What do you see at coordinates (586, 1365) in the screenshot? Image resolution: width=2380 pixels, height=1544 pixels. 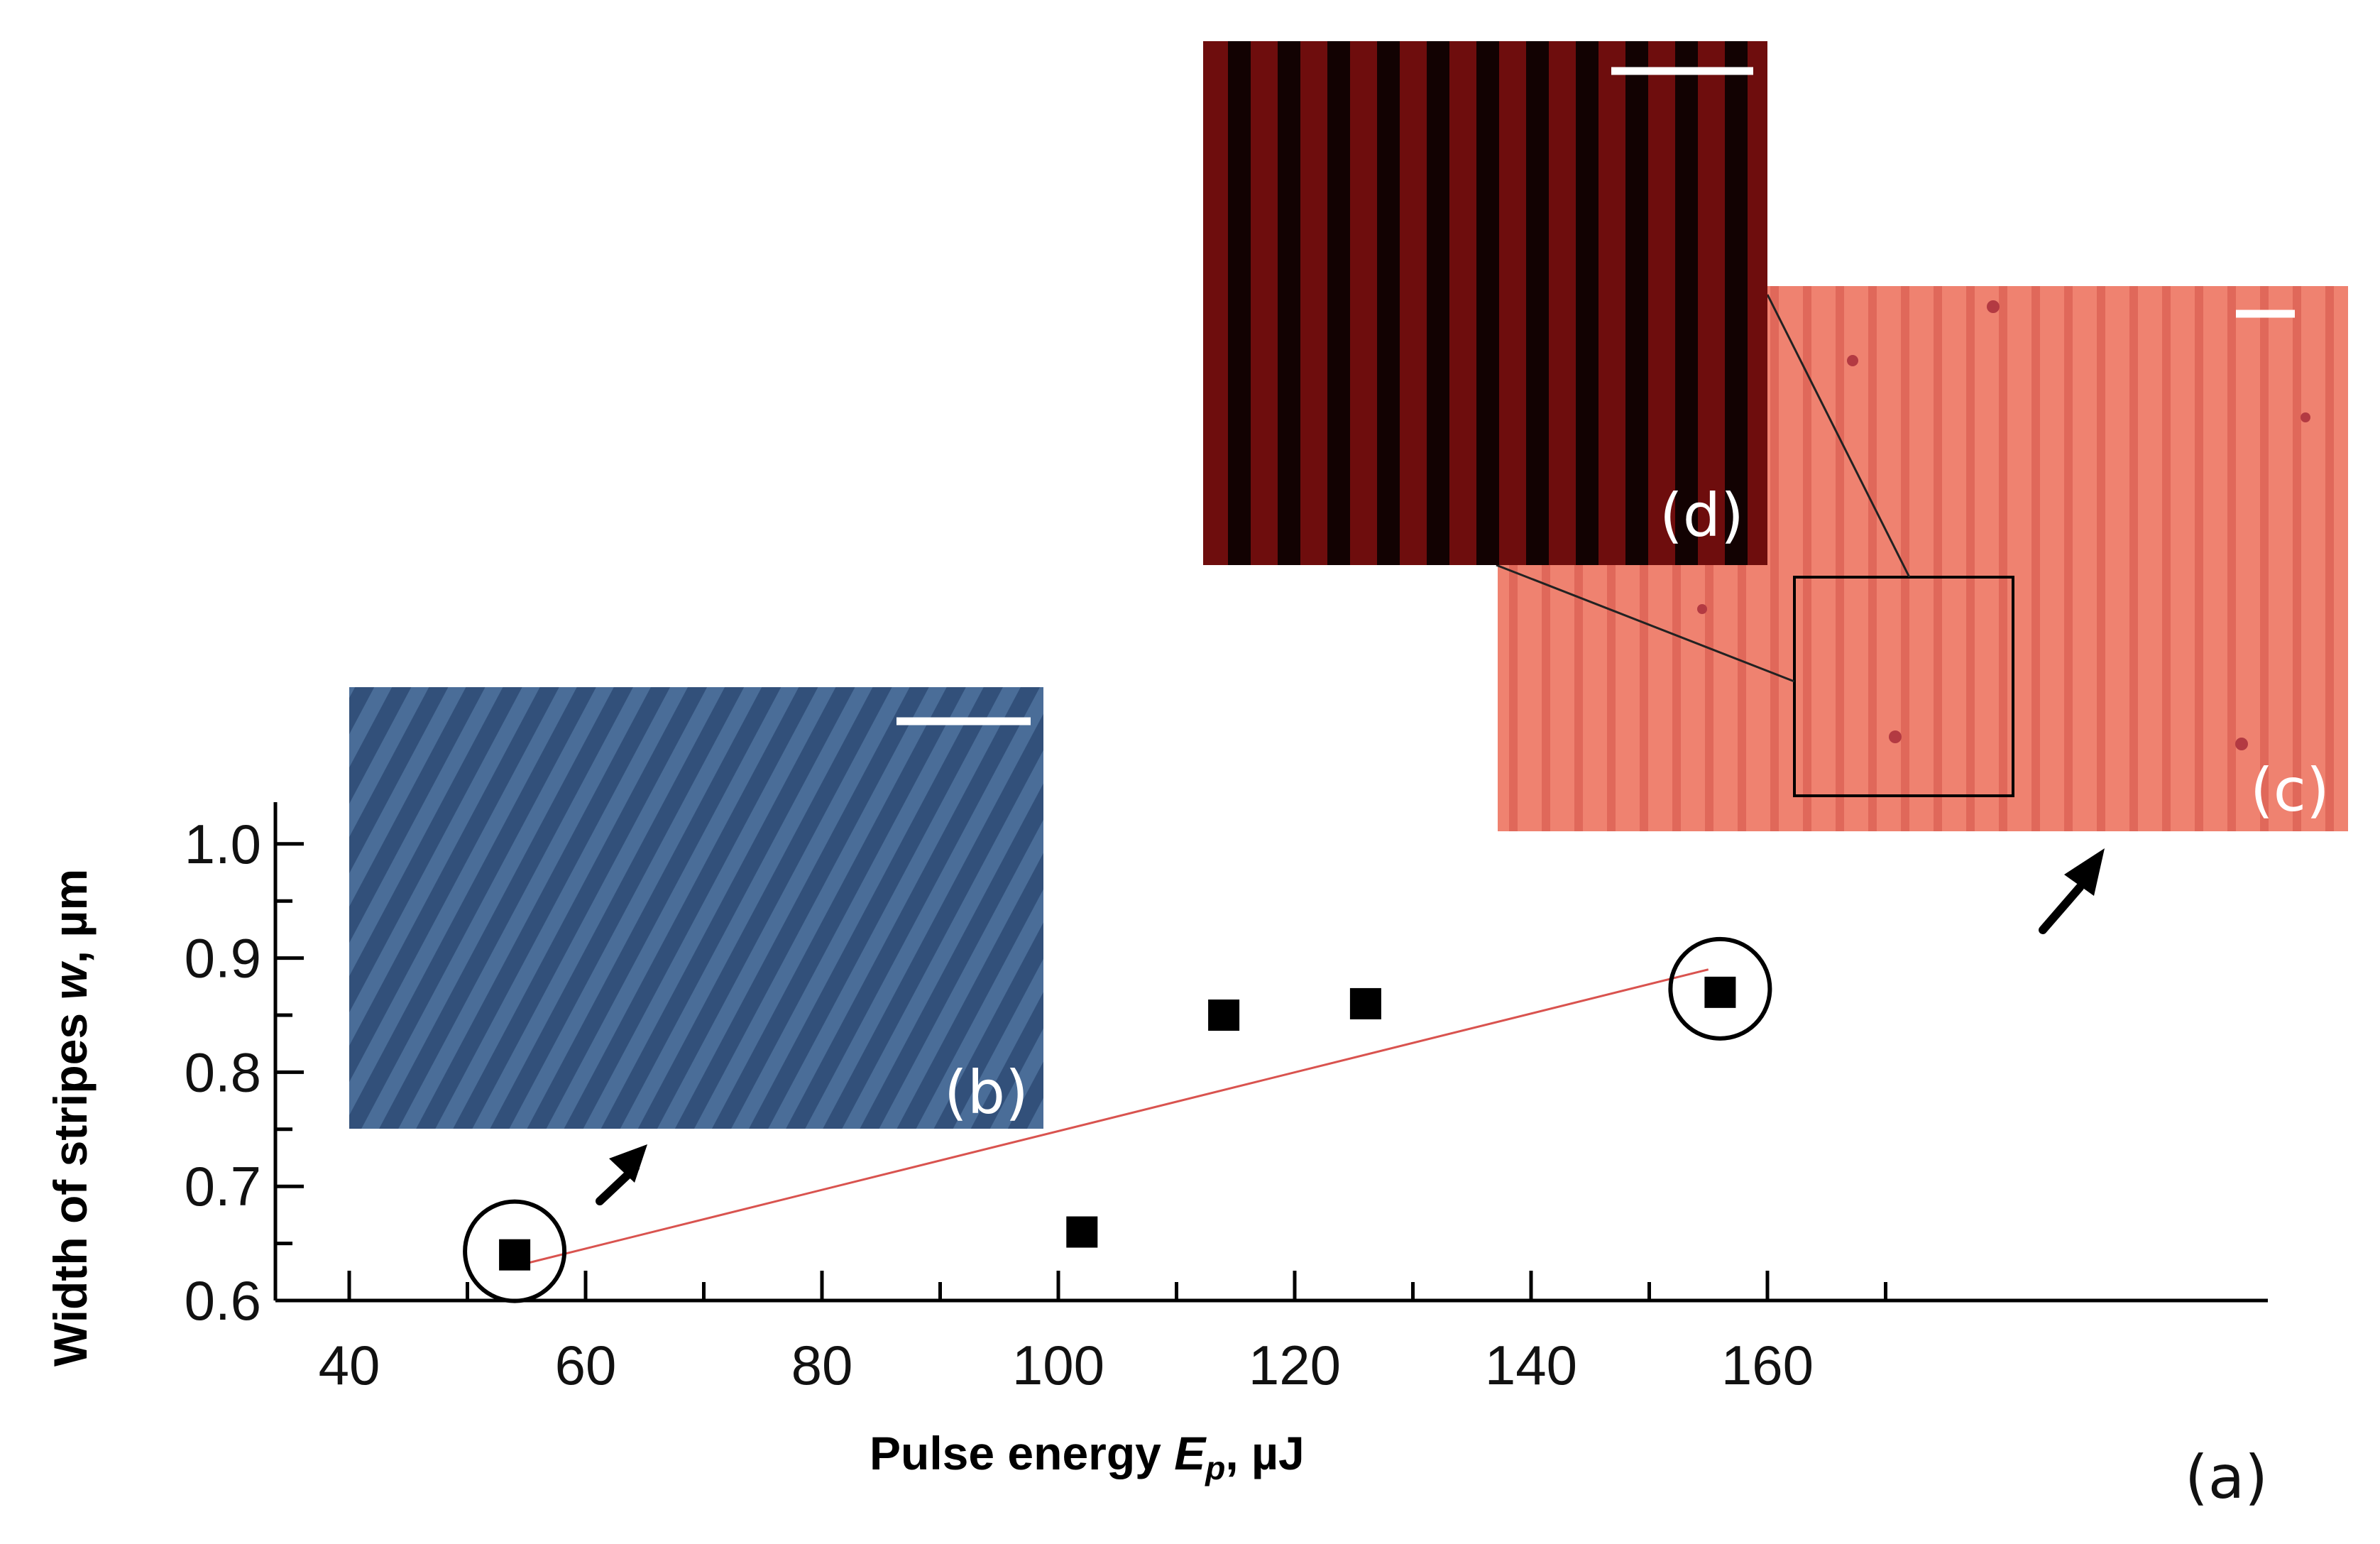 I see `x-tick-label: 60` at bounding box center [586, 1365].